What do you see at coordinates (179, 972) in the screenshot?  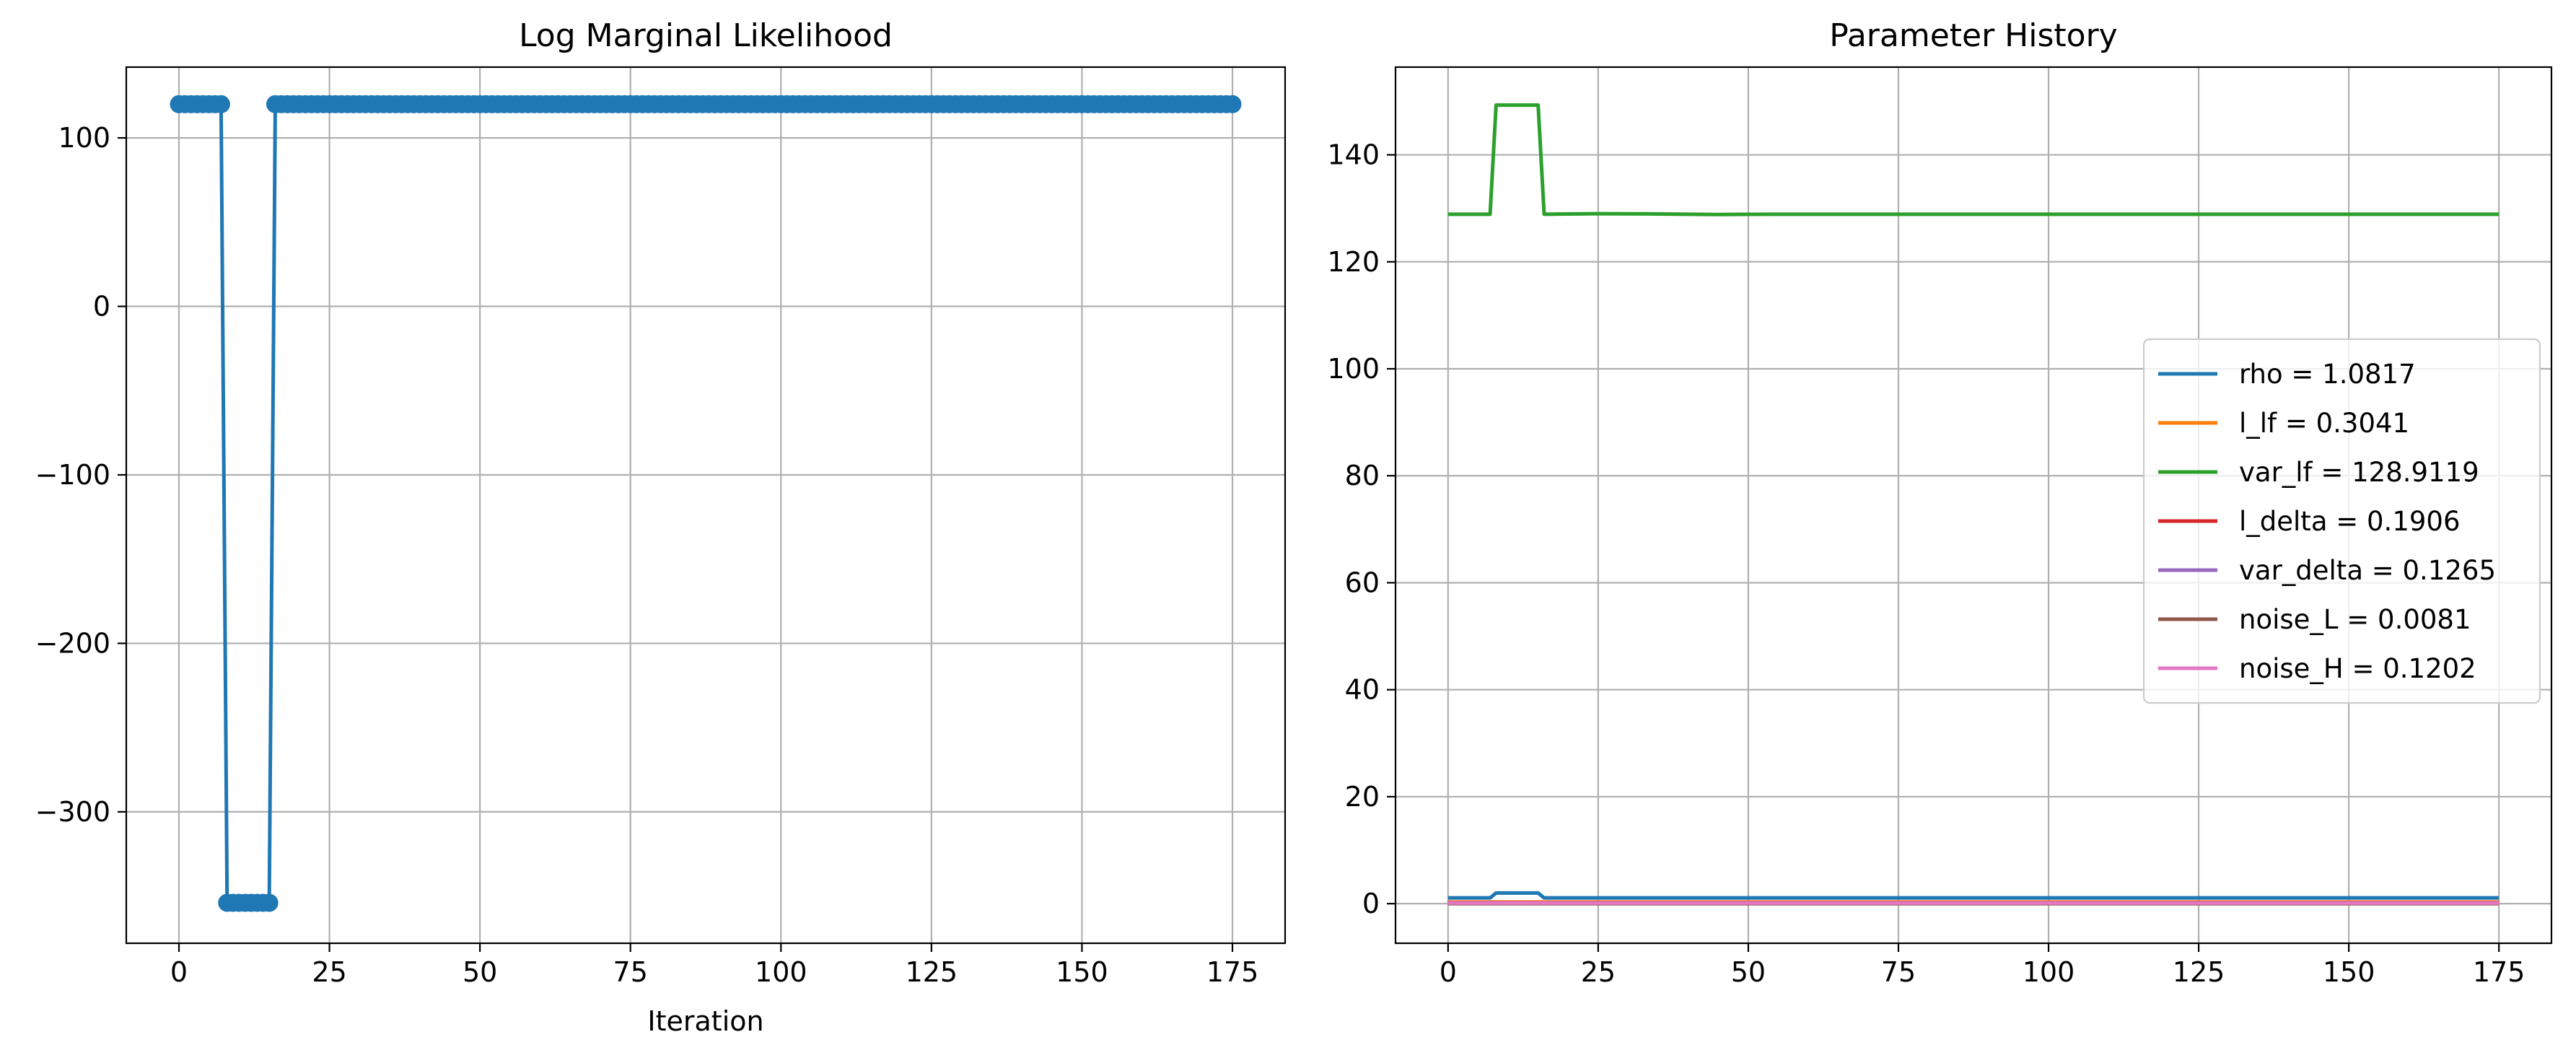 I see `log-likelihood-x-tick-label: 0` at bounding box center [179, 972].